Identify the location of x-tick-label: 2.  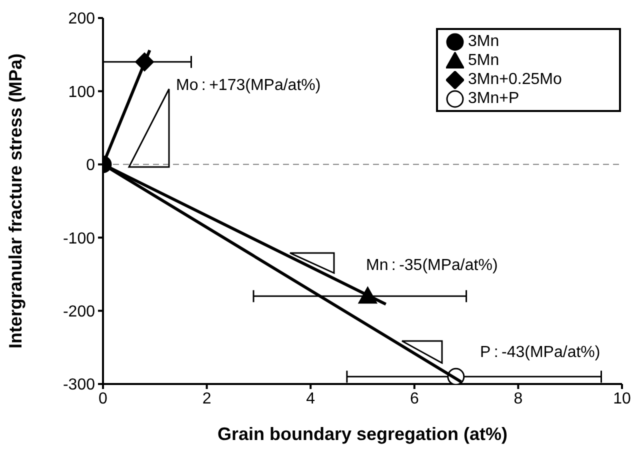
(207, 399).